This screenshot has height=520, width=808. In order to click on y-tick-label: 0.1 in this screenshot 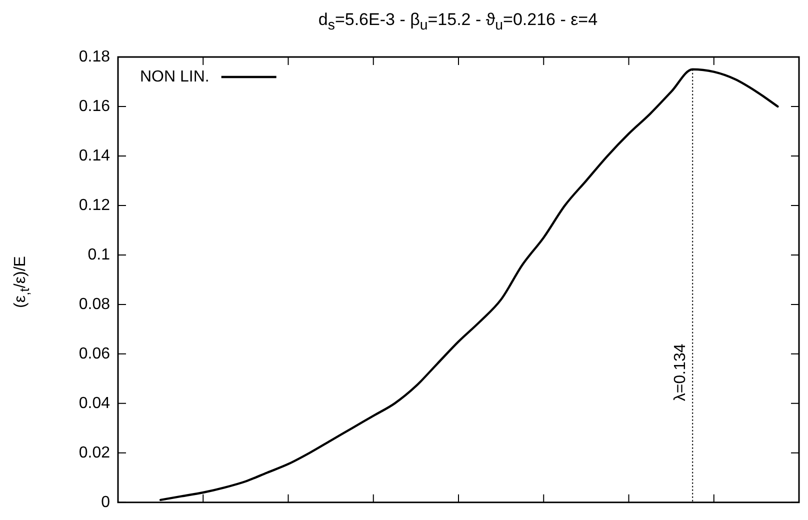, I will do `click(99, 255)`.